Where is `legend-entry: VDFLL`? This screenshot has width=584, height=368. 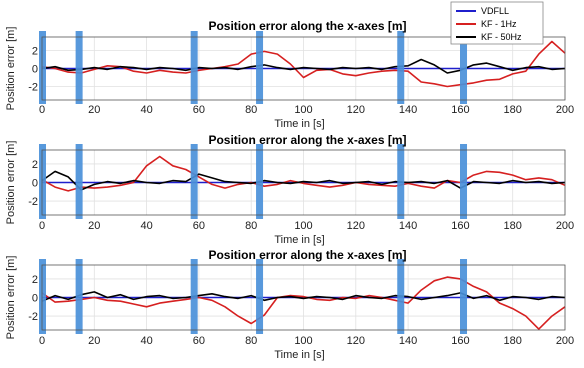
legend-entry: VDFLL is located at coordinates (495, 11).